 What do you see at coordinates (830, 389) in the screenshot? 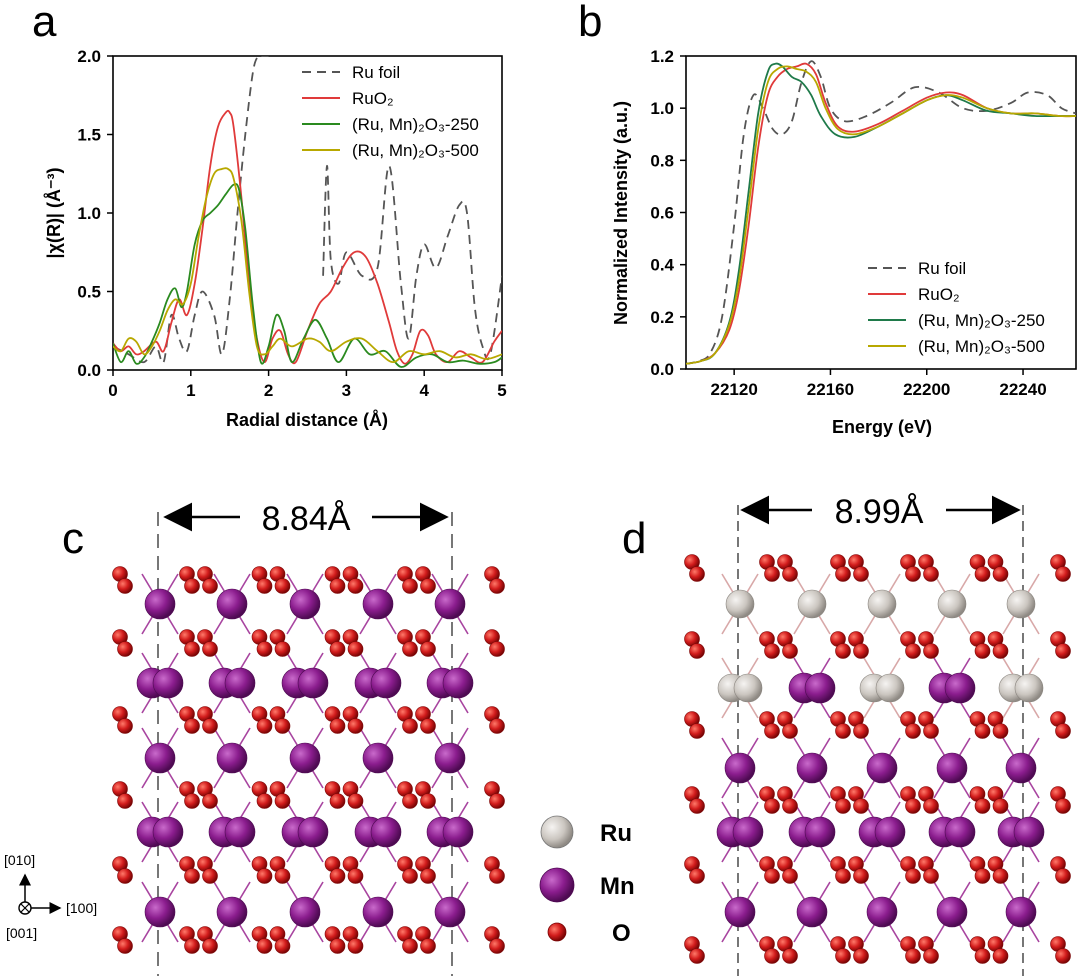
I see `x-tick-label: 22160` at bounding box center [830, 389].